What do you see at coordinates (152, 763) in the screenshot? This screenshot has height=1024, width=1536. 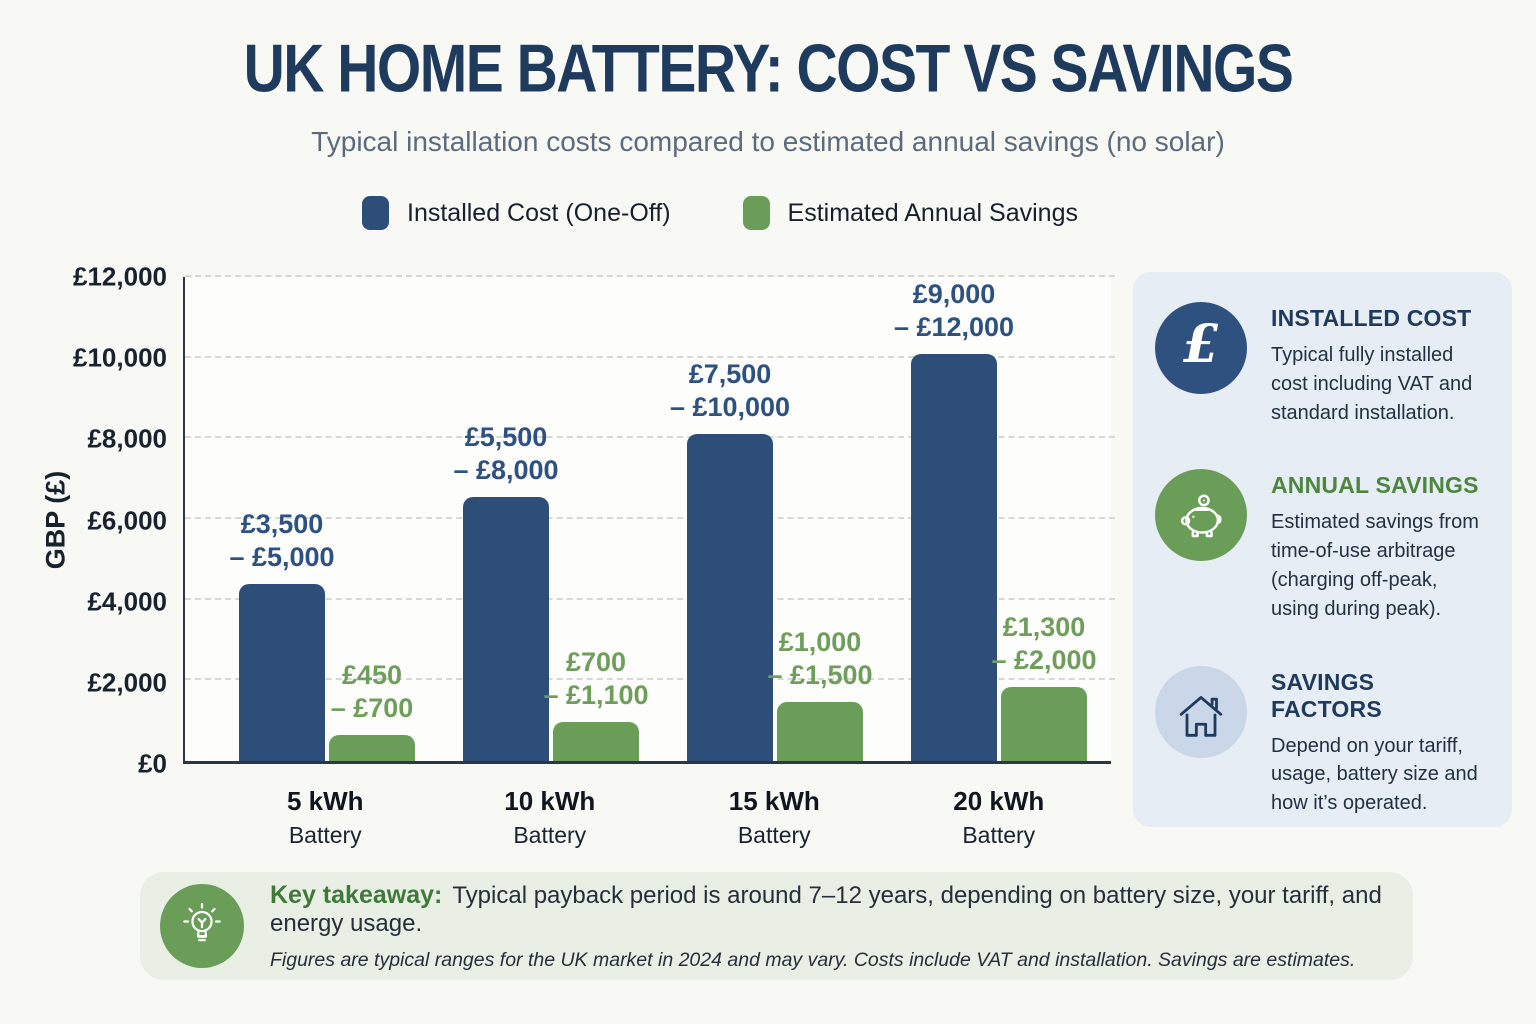 I see `y-tick-label: £0` at bounding box center [152, 763].